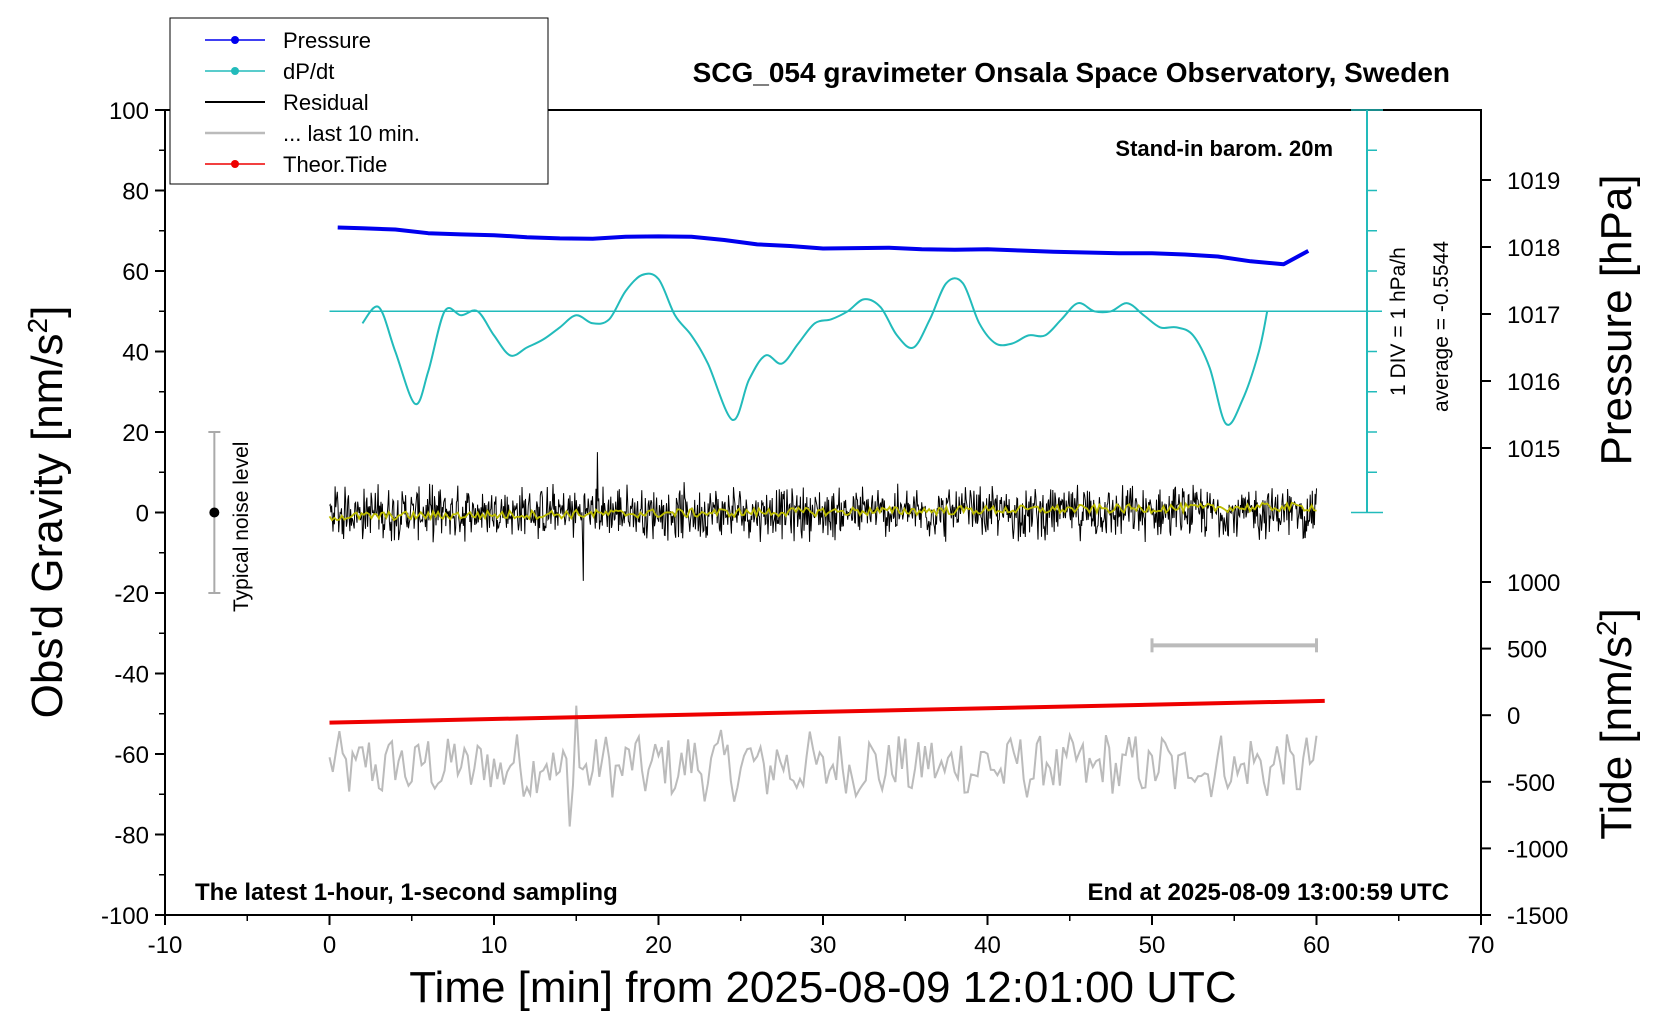 The width and height of the screenshot is (1660, 1020). Describe the element at coordinates (1533, 382) in the screenshot. I see `pressure-tick-label: 1016` at that location.